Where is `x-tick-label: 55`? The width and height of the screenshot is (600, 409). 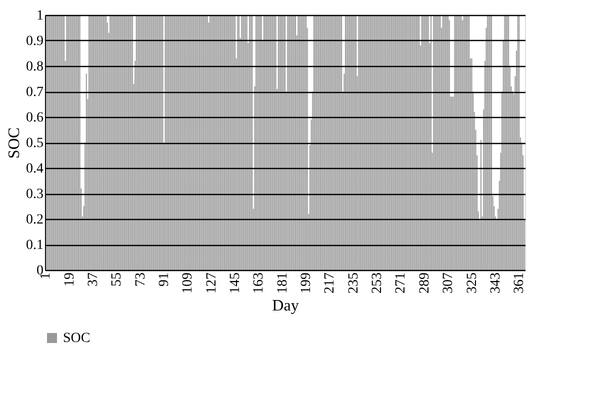 x-tick-label: 55 is located at coordinates (117, 279).